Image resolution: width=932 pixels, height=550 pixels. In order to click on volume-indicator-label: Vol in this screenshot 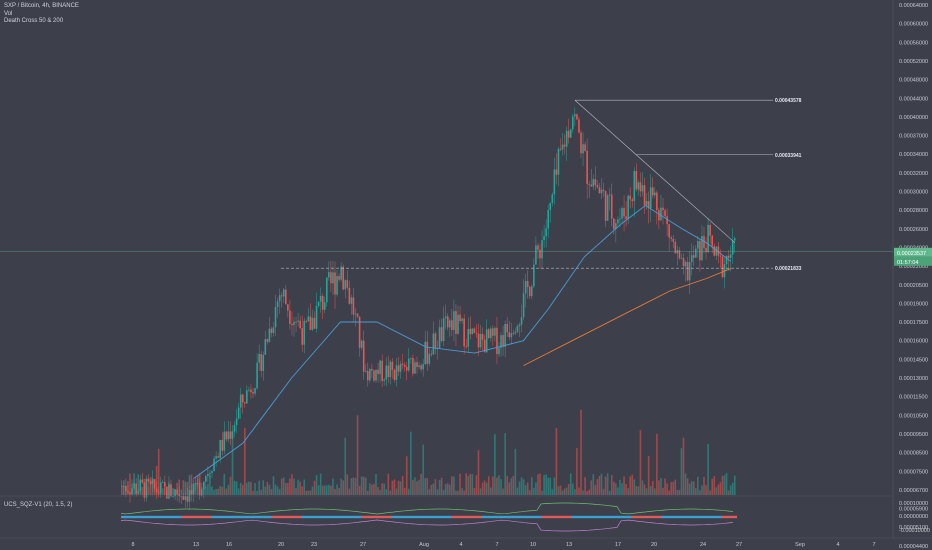, I will do `click(8, 13)`.